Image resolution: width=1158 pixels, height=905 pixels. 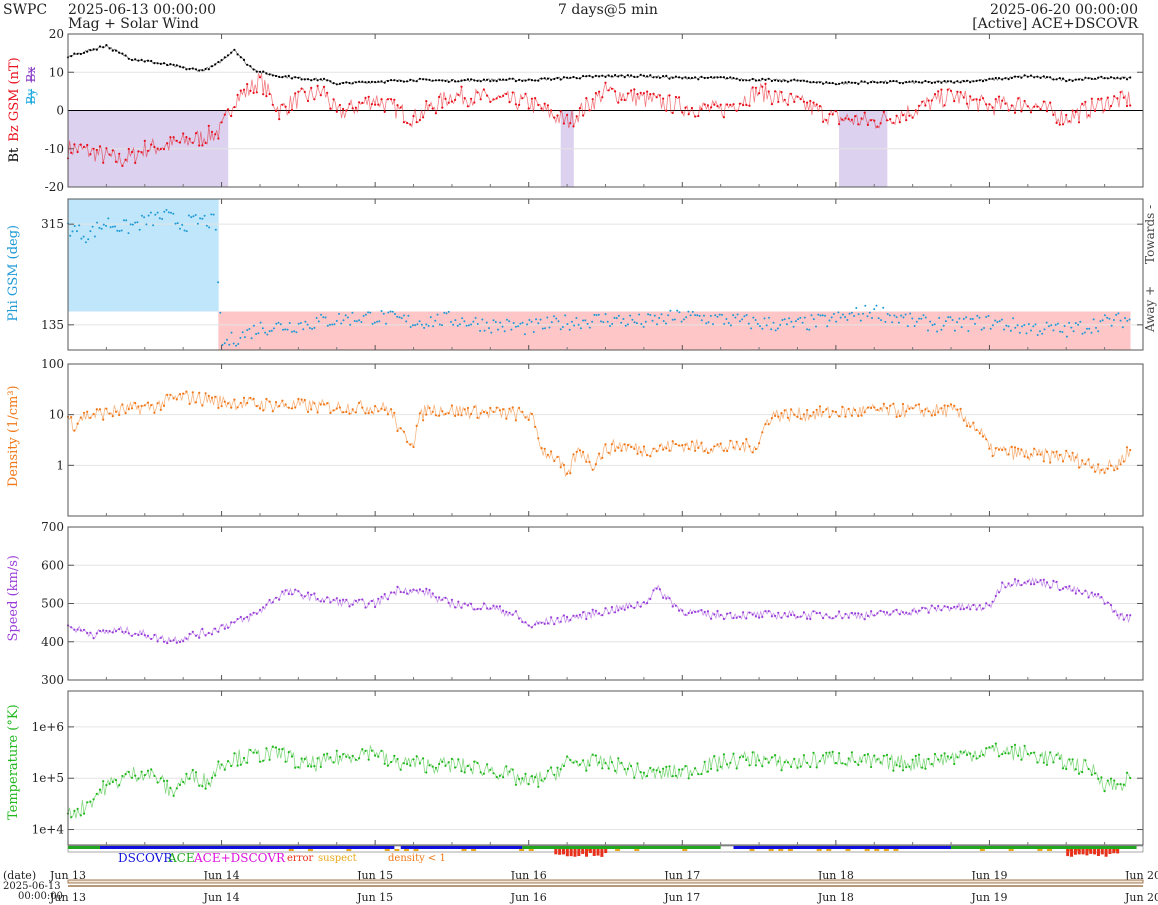 I want to click on phi-y-tick-label: 135, so click(x=52, y=325).